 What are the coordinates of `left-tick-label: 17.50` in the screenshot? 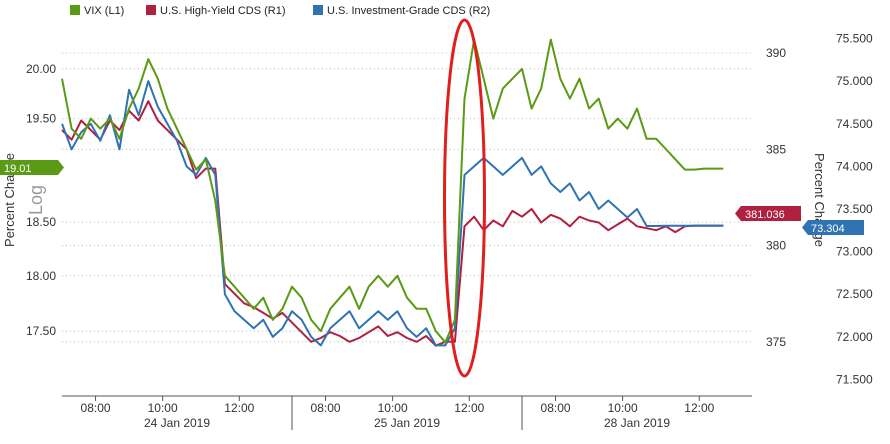 It's located at (41, 331).